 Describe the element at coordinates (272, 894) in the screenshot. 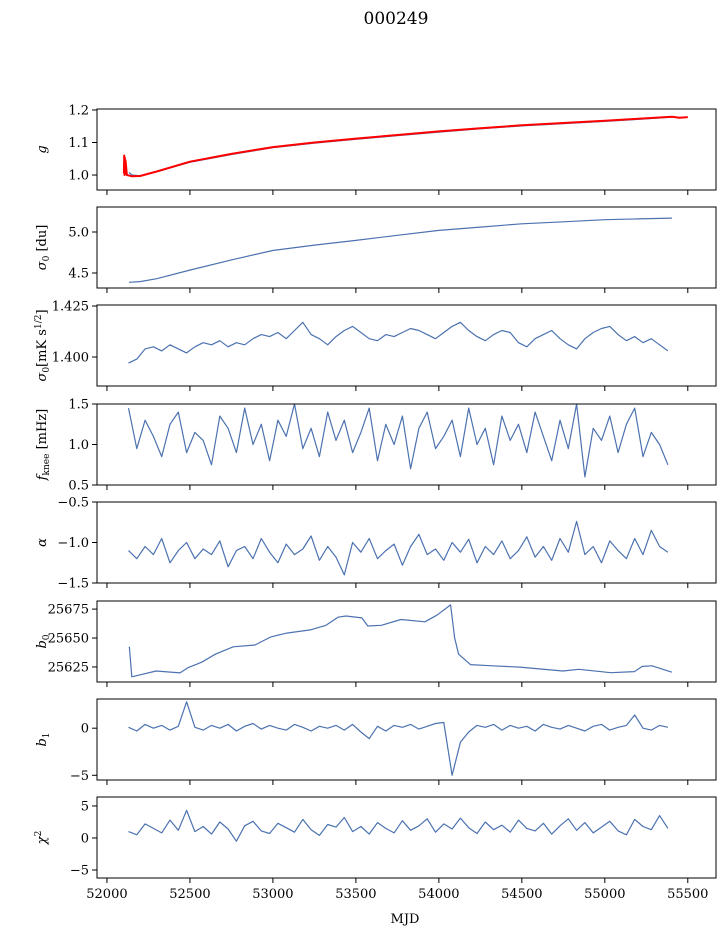

I see `x-tick-label: 53000` at that location.